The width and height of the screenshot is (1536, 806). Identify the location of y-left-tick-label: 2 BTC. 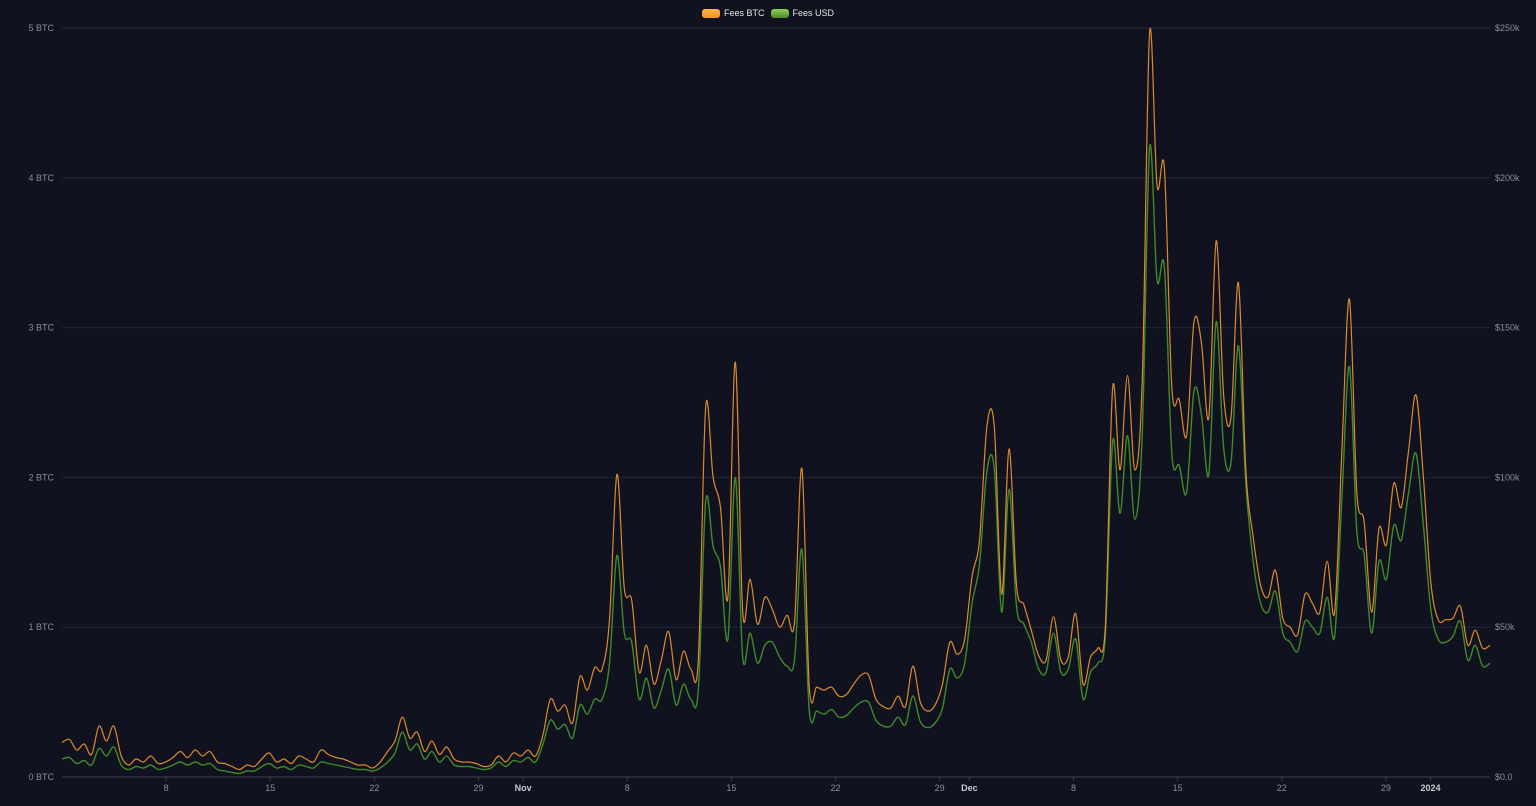
(41, 477).